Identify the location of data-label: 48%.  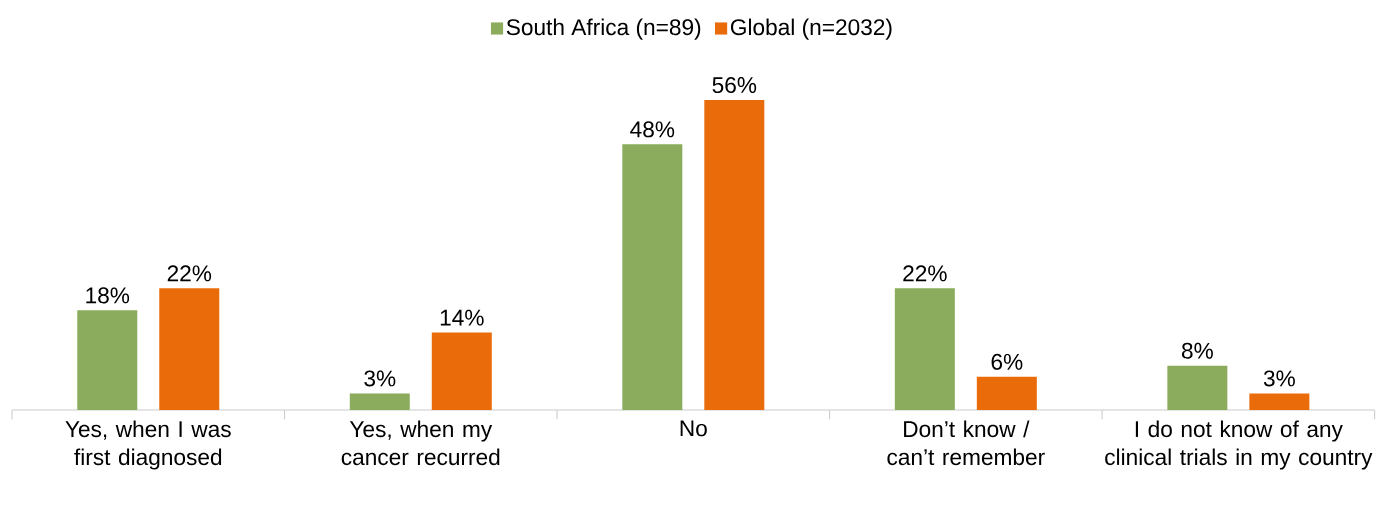
(652, 129).